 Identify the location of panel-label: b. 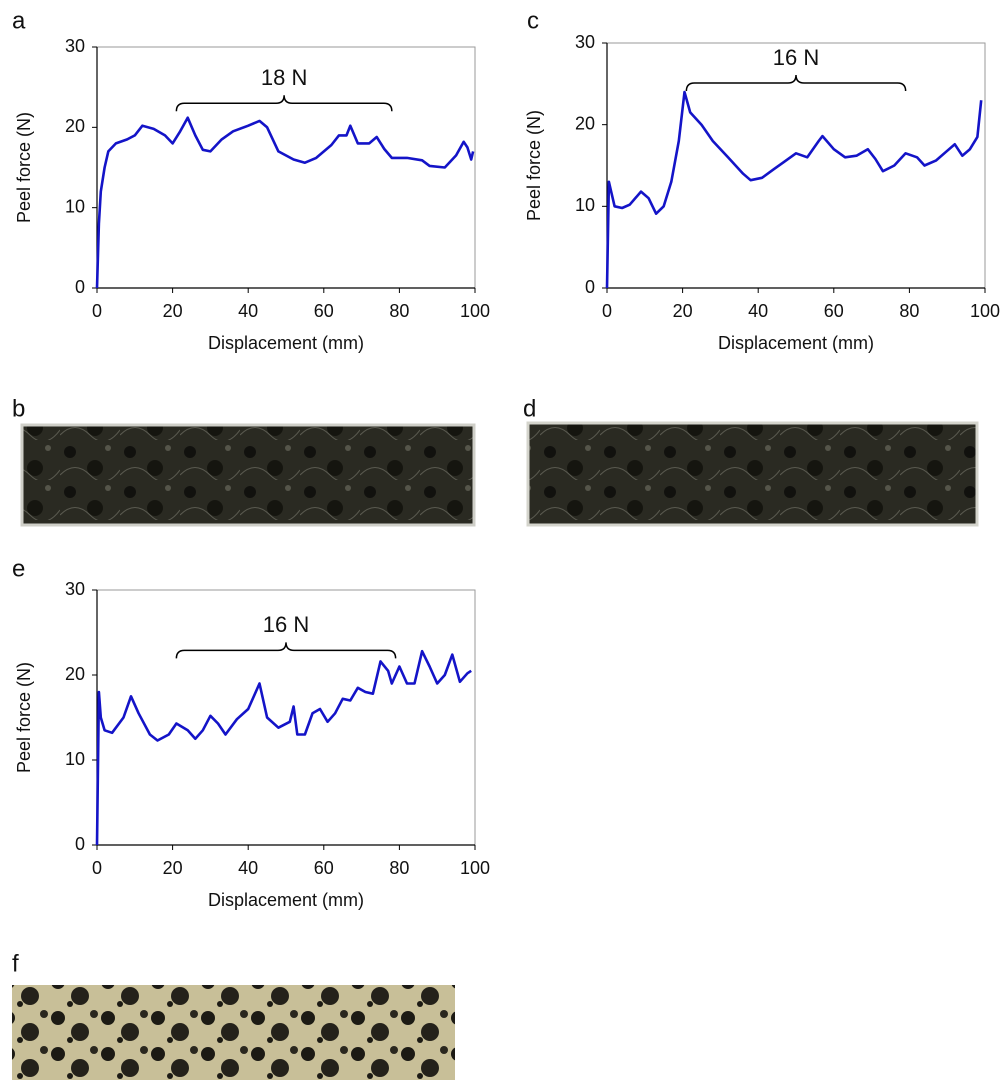
(18, 408).